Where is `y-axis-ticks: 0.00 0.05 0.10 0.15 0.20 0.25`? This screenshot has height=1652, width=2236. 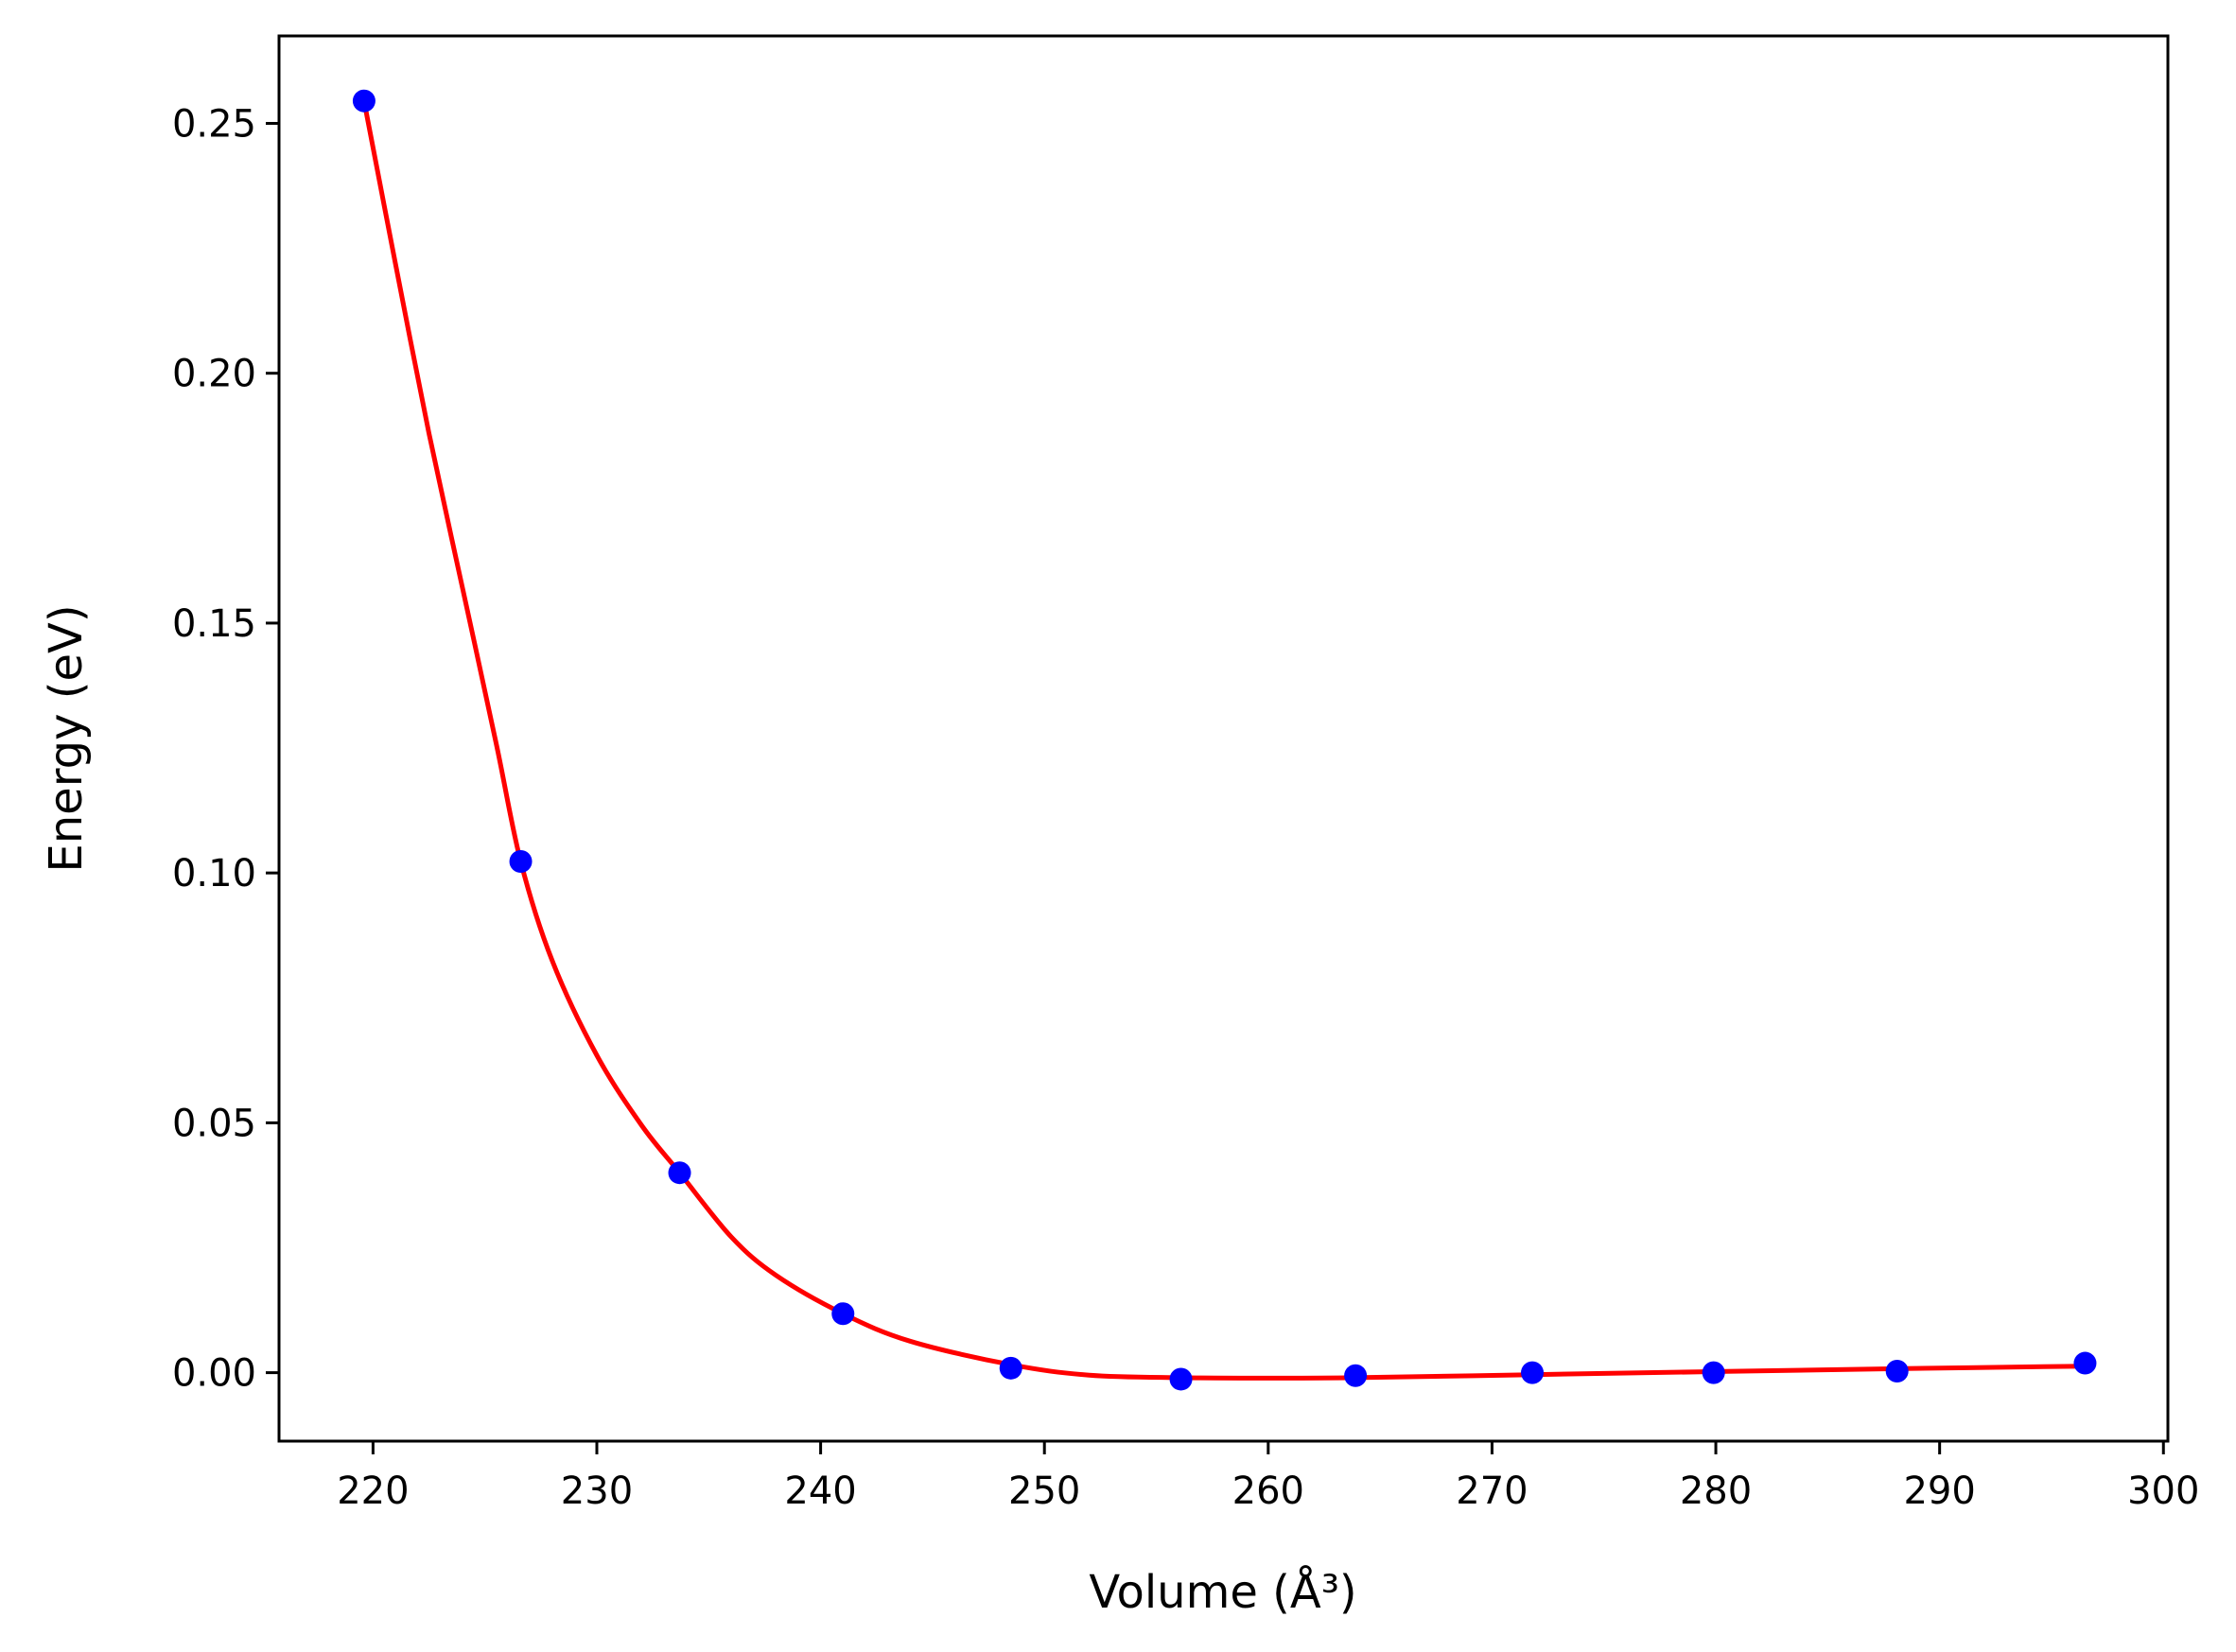 y-axis-ticks: 0.00 0.05 0.10 0.15 0.20 0.25 is located at coordinates (225, 749).